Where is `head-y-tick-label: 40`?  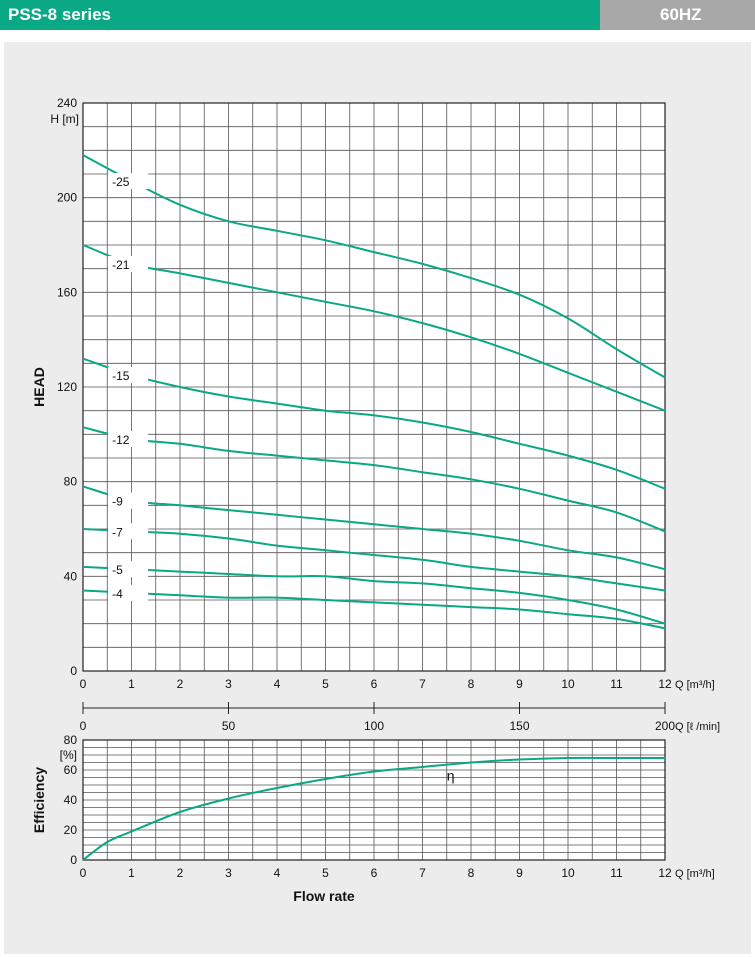 head-y-tick-label: 40 is located at coordinates (71, 576).